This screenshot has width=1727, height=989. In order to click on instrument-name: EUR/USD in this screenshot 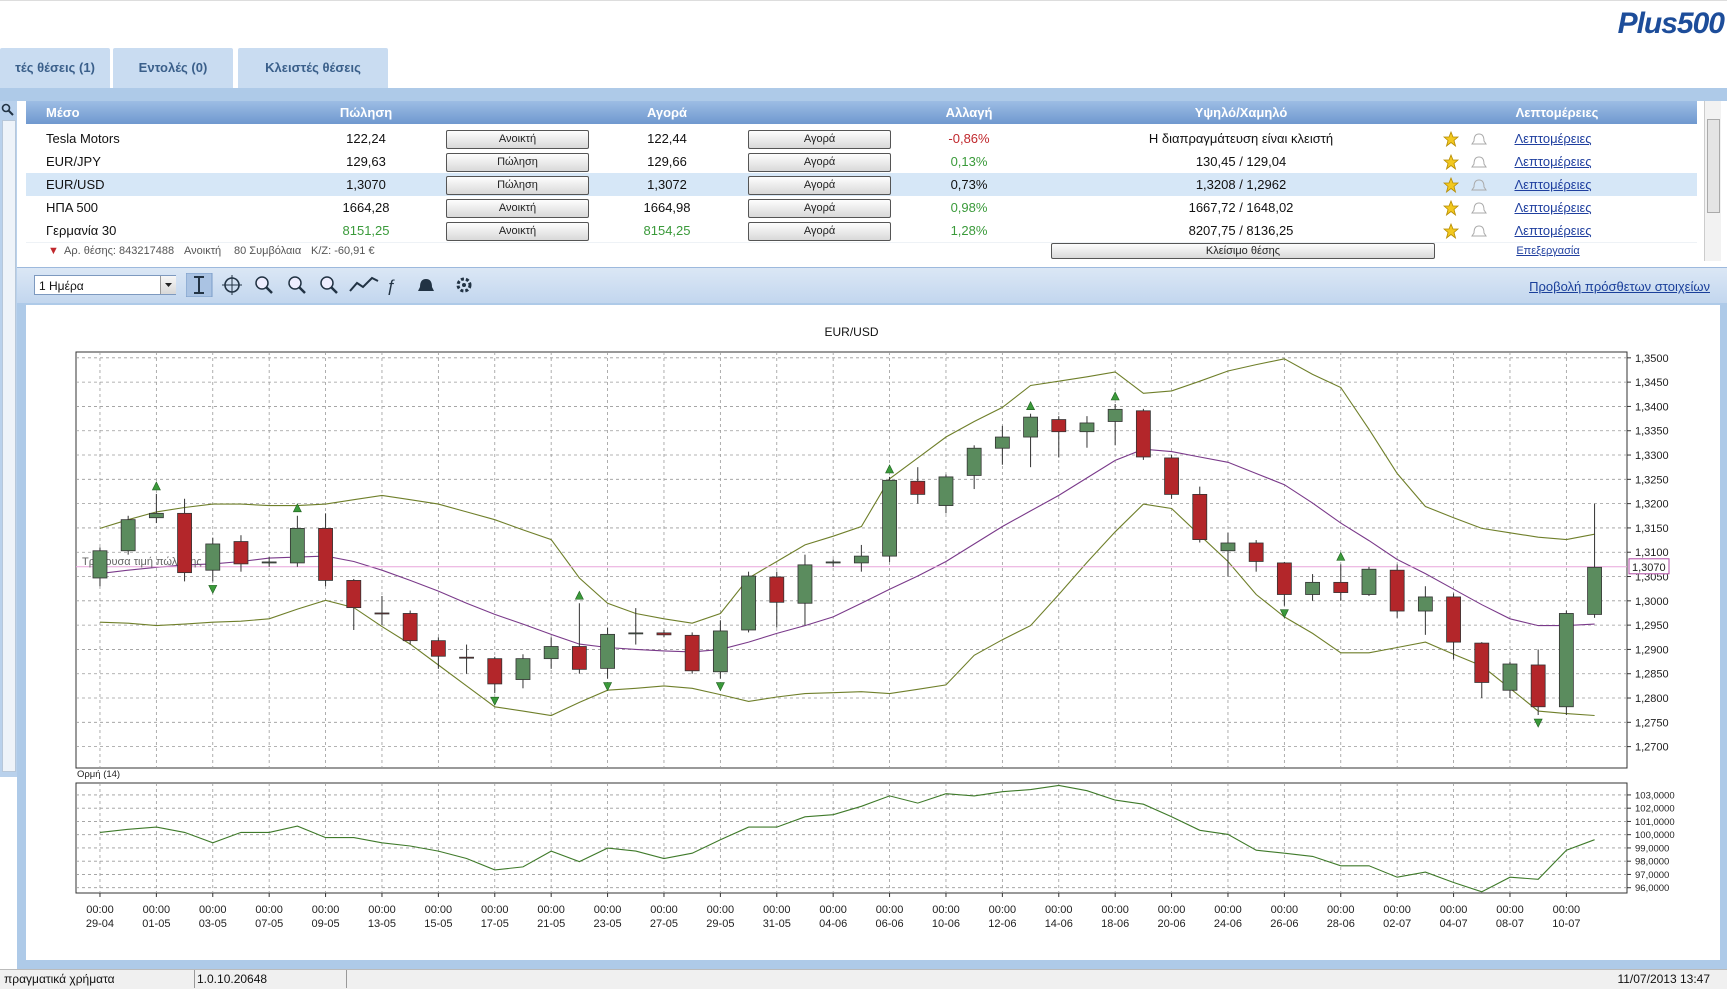, I will do `click(75, 184)`.